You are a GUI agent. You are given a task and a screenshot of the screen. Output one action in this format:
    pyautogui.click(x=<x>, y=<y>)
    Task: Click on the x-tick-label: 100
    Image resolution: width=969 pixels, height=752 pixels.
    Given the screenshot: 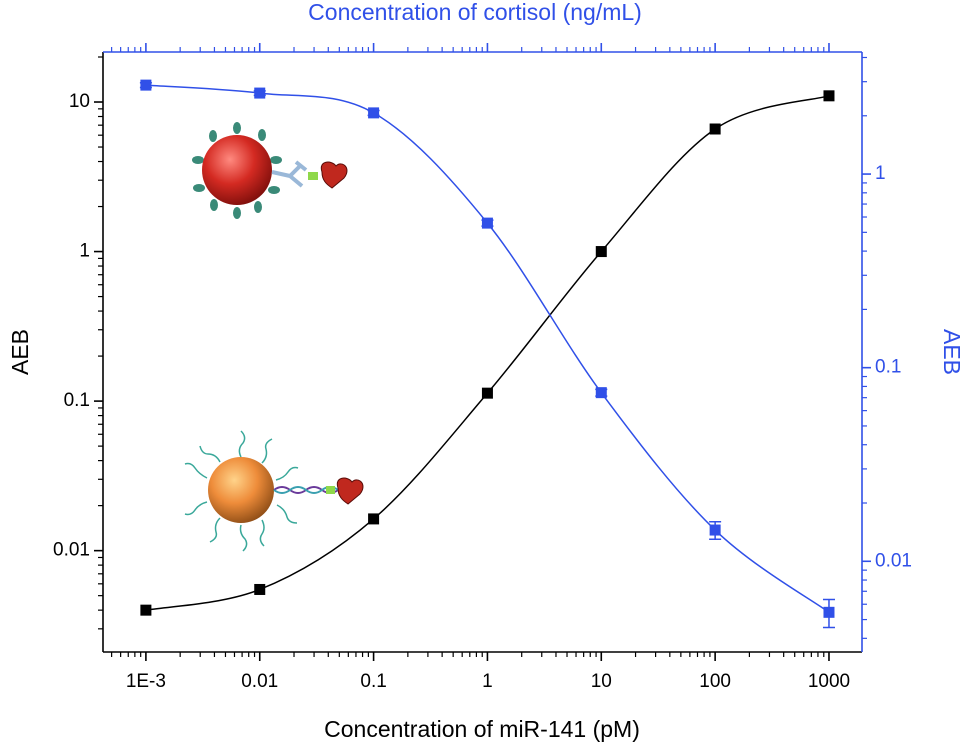 What is the action you would take?
    pyautogui.click(x=715, y=681)
    